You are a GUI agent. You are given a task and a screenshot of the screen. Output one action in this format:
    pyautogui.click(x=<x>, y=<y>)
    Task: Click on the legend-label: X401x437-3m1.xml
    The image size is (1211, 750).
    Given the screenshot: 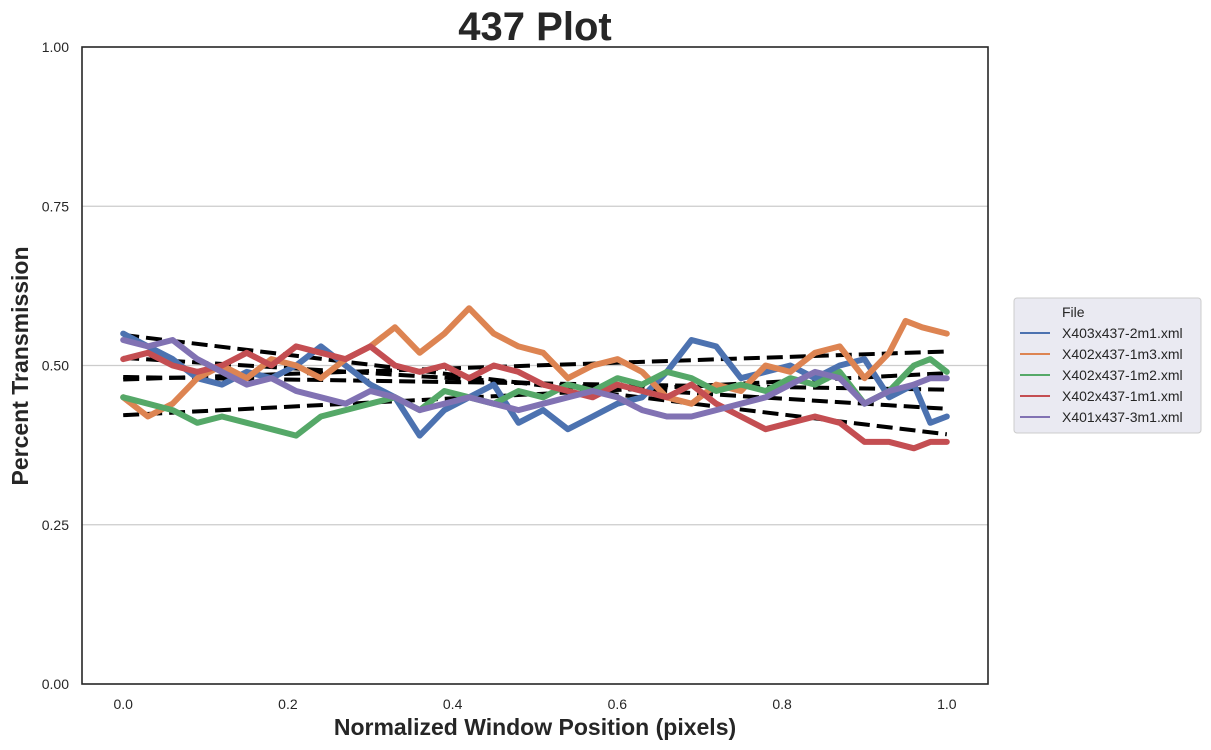 What is the action you would take?
    pyautogui.click(x=1122, y=417)
    